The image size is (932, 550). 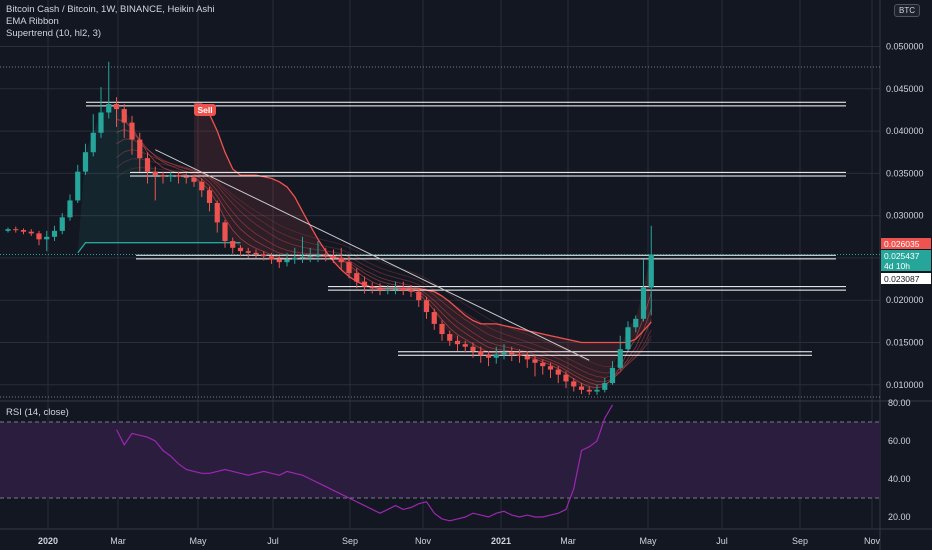 I want to click on price-badge-label: 4d 10h, so click(x=897, y=266).